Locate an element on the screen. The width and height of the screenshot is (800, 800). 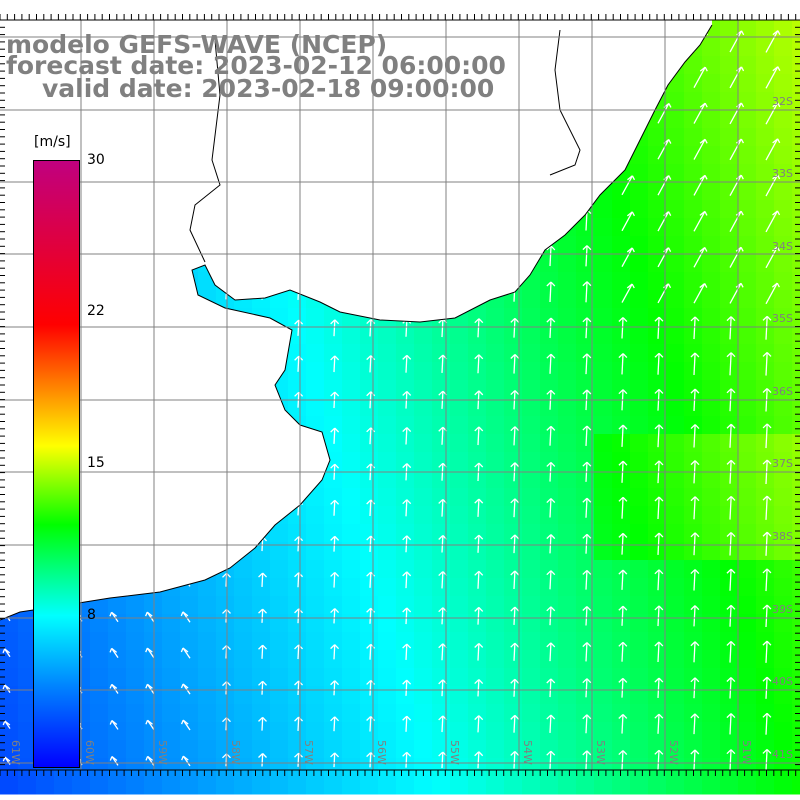
lat-label: 39S is located at coordinates (782, 609).